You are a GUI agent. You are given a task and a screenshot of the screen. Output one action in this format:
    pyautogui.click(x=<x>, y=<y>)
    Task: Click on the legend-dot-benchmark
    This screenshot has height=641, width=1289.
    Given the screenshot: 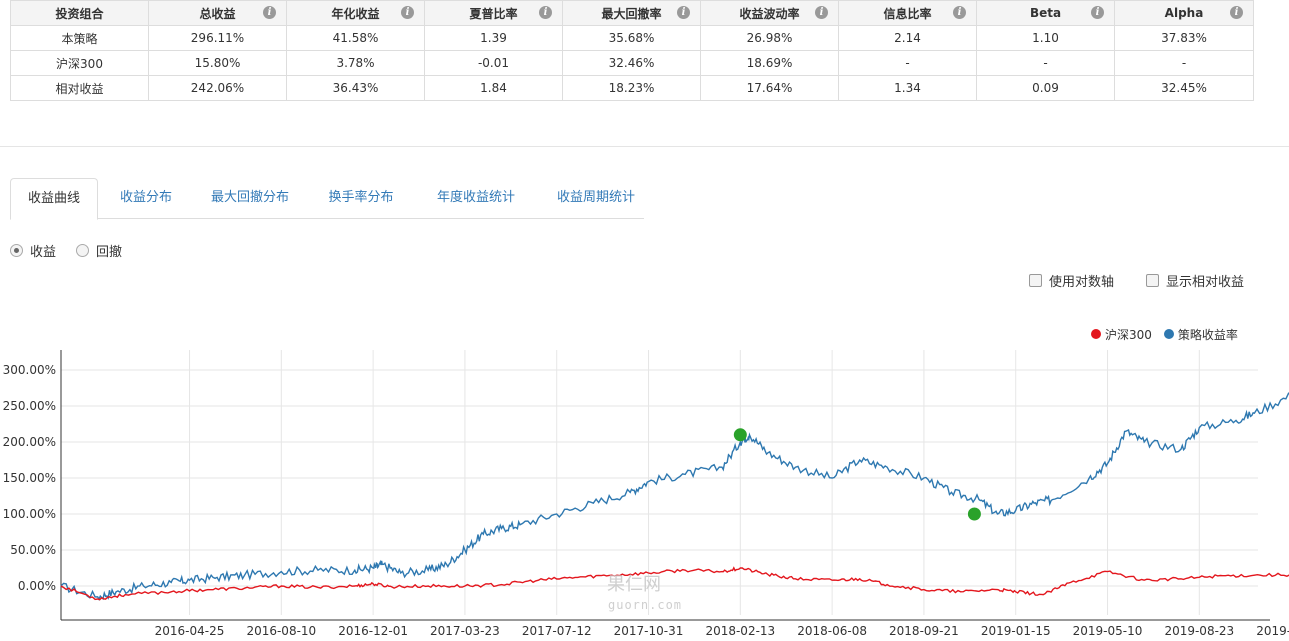 What is the action you would take?
    pyautogui.click(x=1096, y=334)
    